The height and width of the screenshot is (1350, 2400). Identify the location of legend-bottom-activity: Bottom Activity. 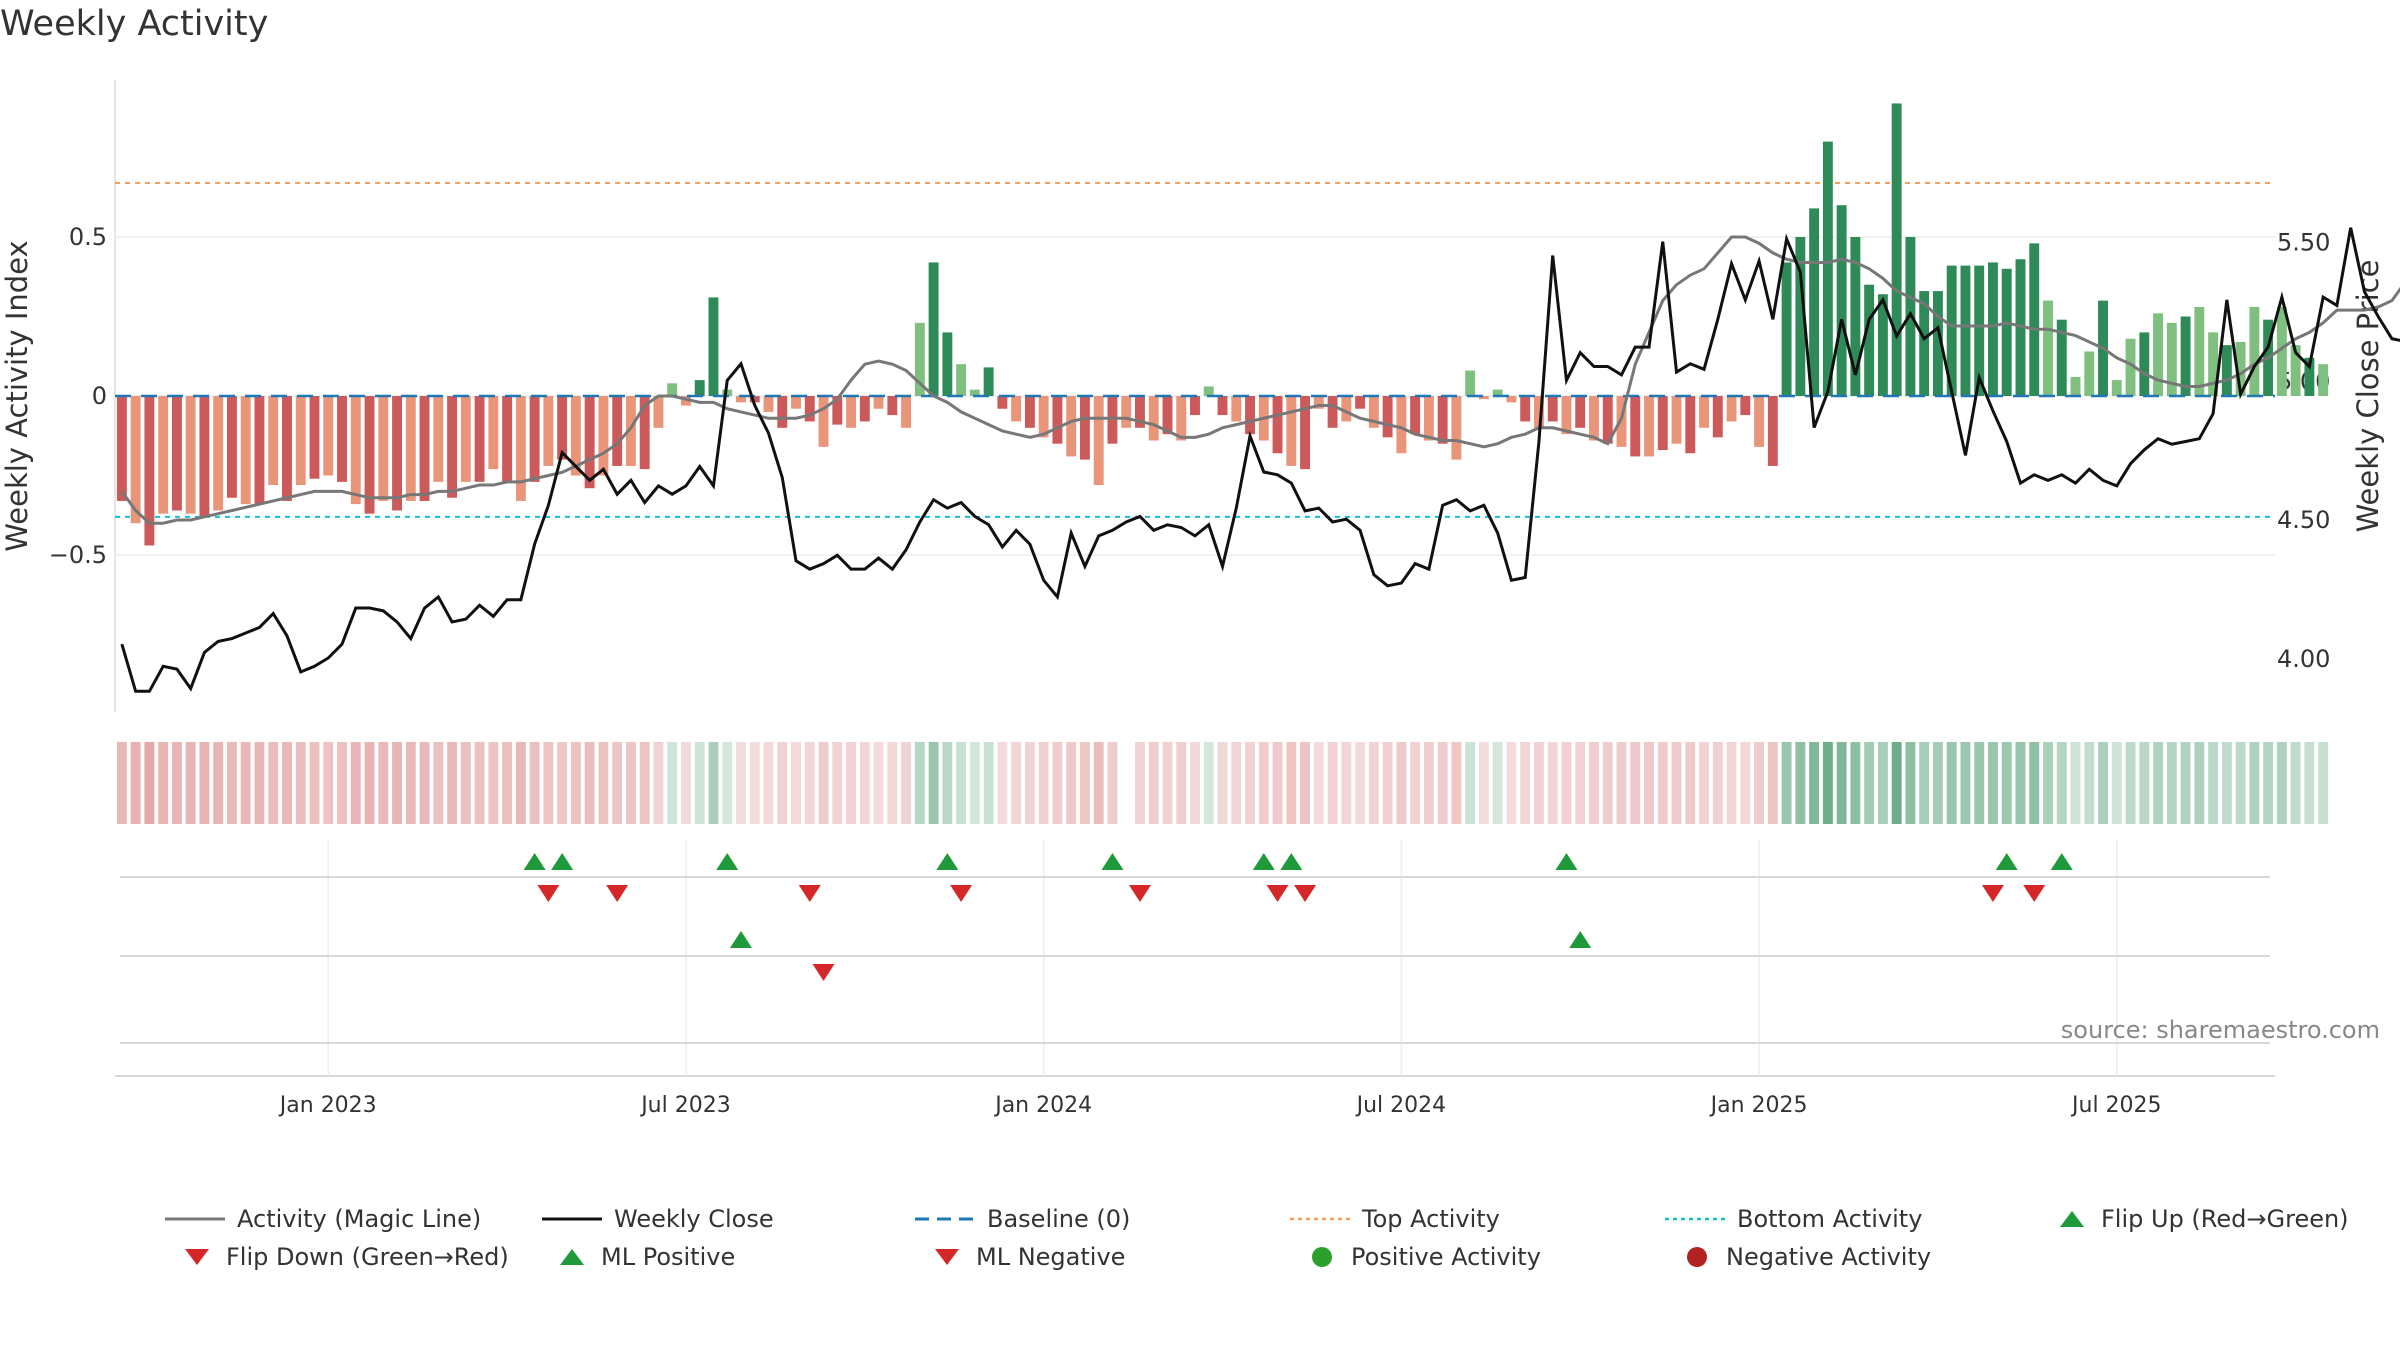
(1793, 1219).